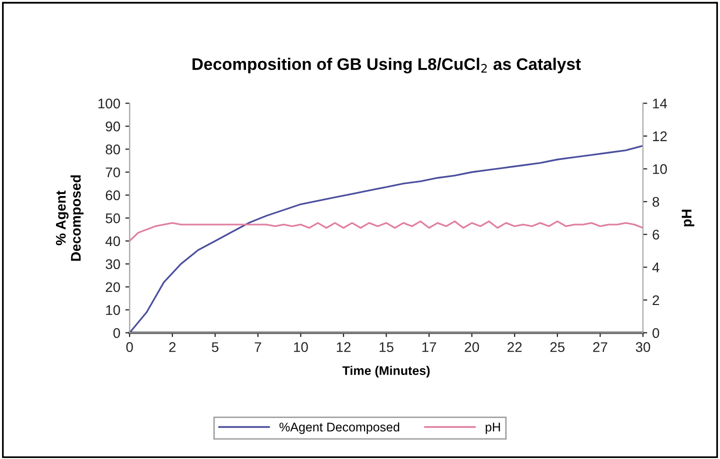  What do you see at coordinates (113, 127) in the screenshot?
I see `y-tick-label: 90` at bounding box center [113, 127].